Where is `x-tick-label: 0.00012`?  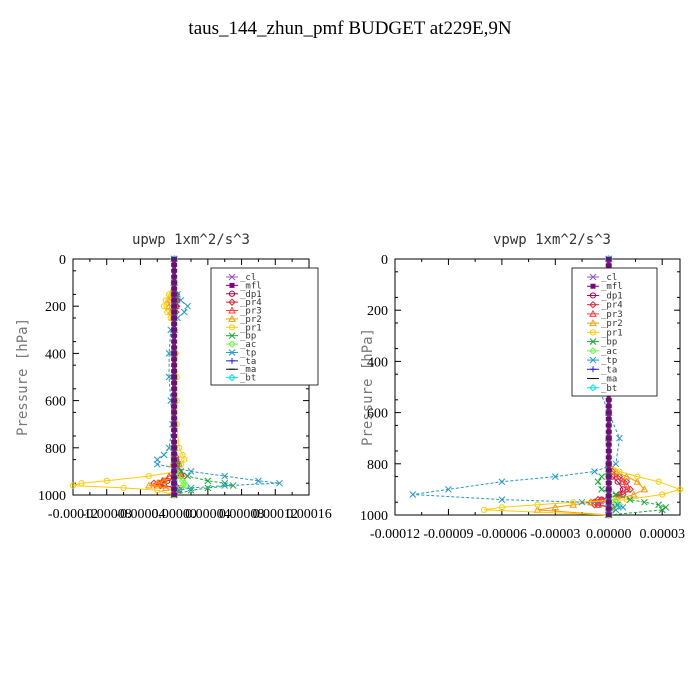 x-tick-label: 0.00012 is located at coordinates (276, 514).